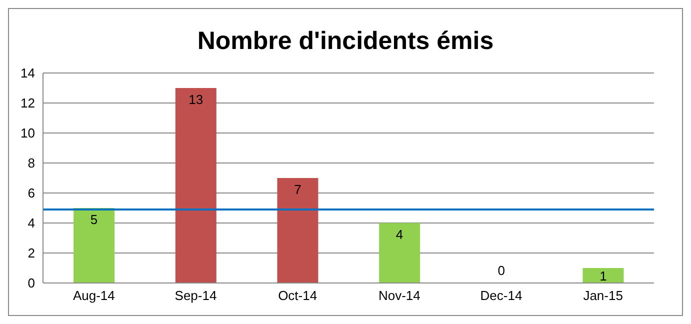 The height and width of the screenshot is (324, 691). Describe the element at coordinates (31, 253) in the screenshot. I see `y-tick-label: 2` at that location.